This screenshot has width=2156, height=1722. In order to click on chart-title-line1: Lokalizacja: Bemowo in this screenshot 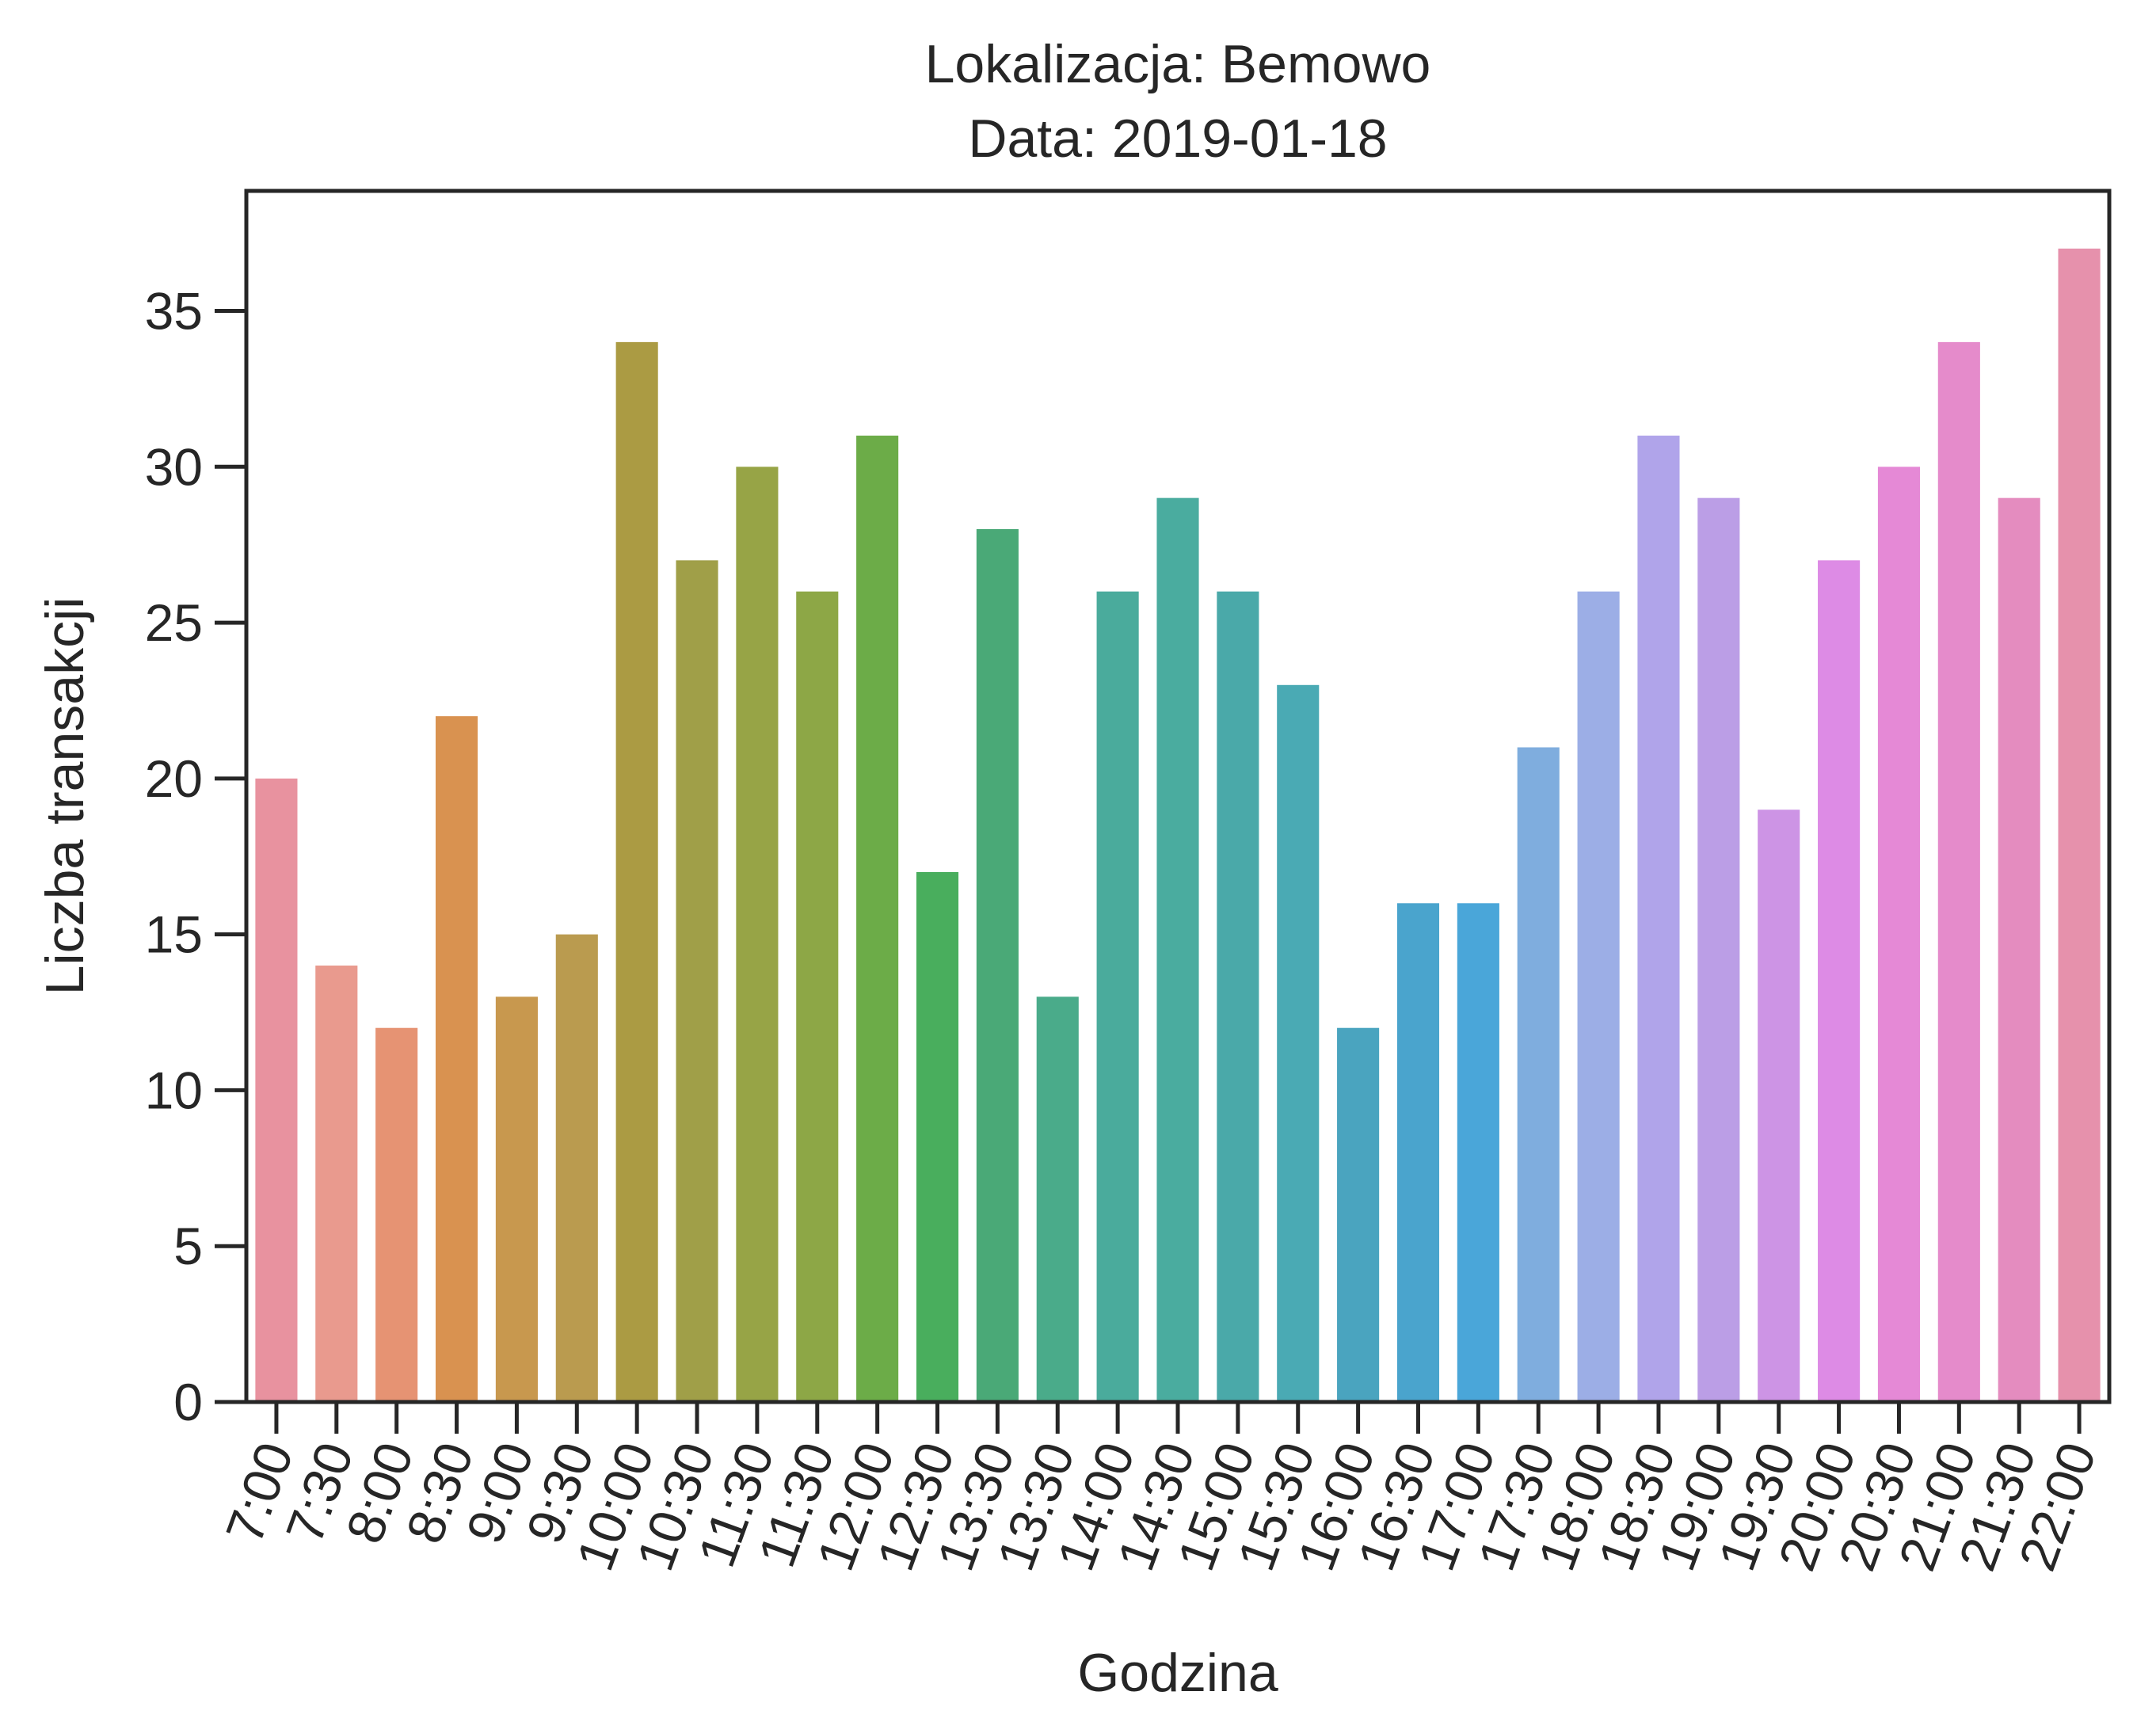, I will do `click(1178, 64)`.